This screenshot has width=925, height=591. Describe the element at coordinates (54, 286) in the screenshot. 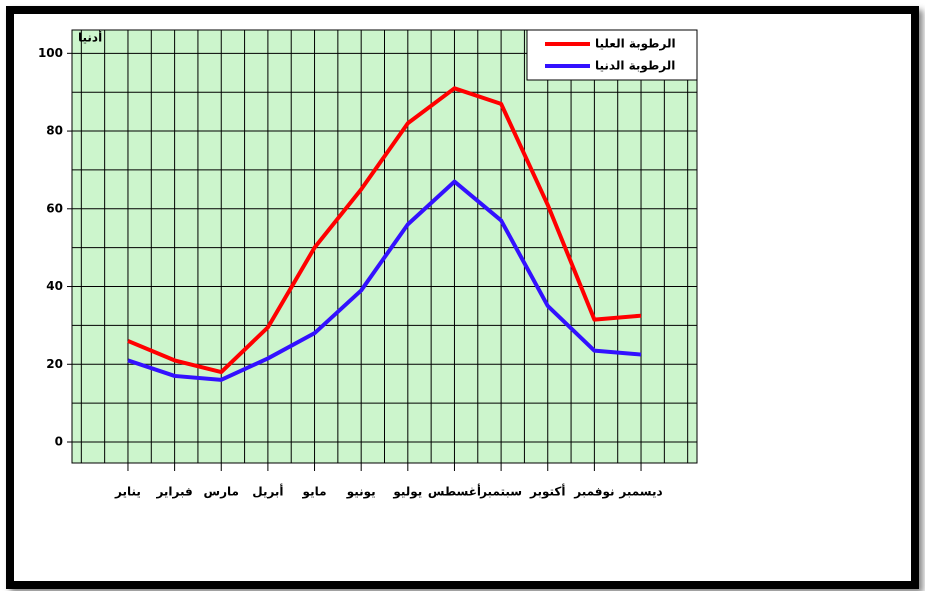

I see `y-tick-label: 40` at that location.